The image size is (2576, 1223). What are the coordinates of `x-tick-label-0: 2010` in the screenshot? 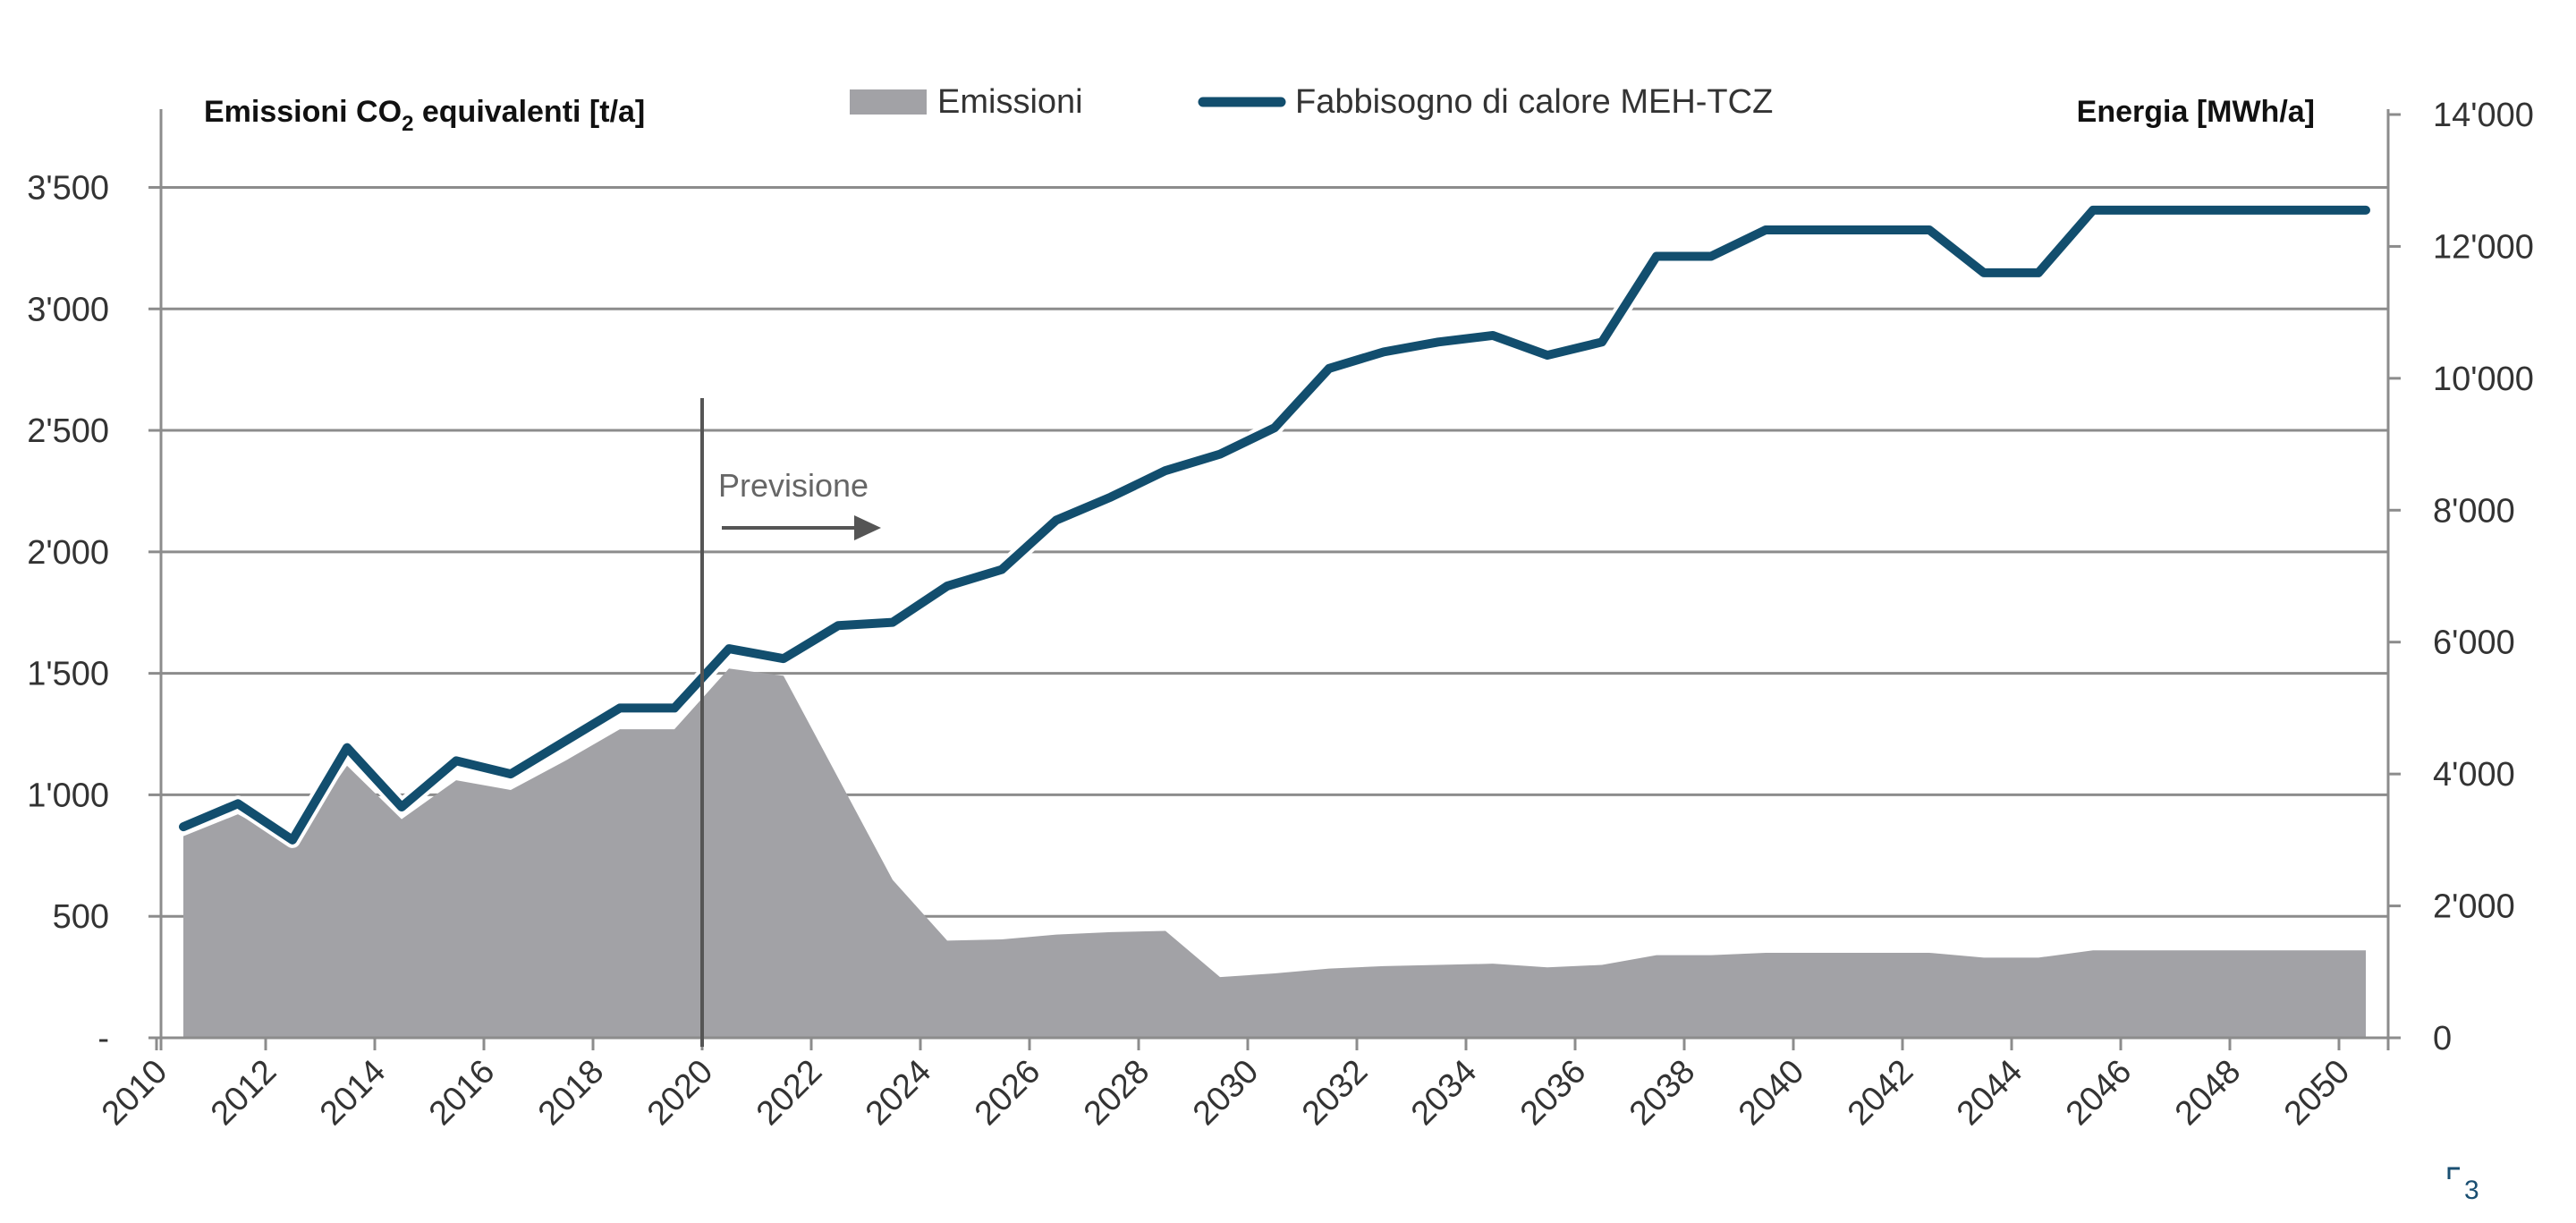 It's located at (134, 1093).